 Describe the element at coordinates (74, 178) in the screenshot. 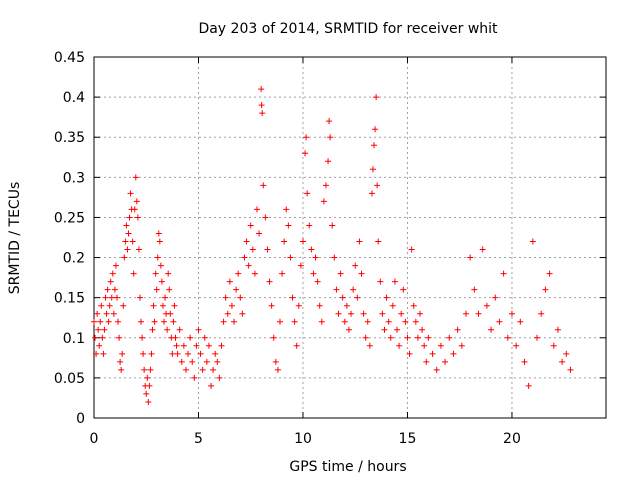

I see `y-tick-label: 0.3` at that location.